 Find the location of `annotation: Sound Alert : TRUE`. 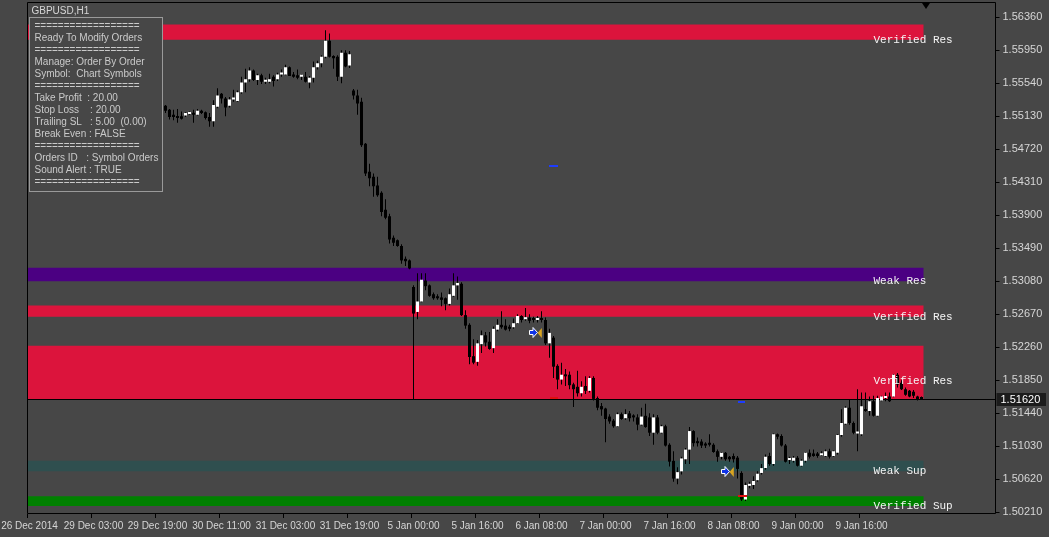

annotation: Sound Alert : TRUE is located at coordinates (78, 169).